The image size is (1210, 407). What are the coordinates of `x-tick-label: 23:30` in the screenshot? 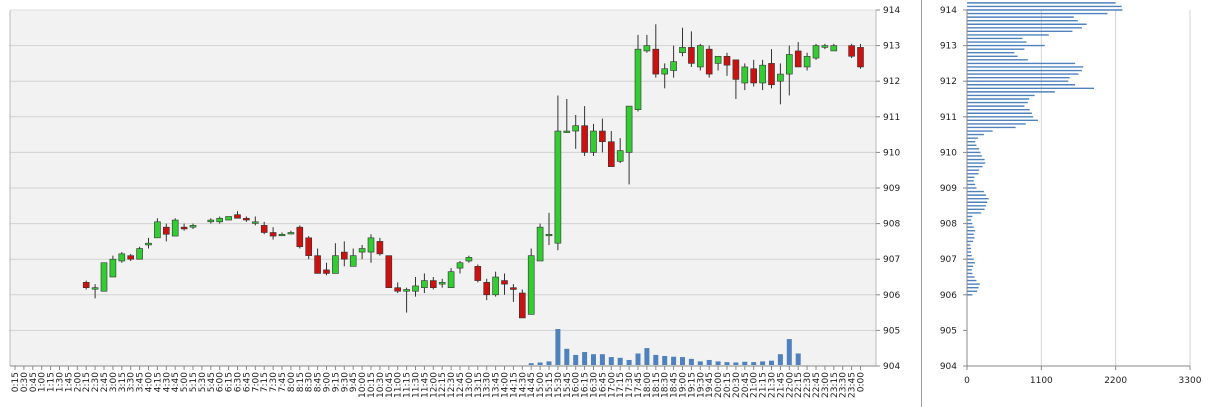 It's located at (844, 385).